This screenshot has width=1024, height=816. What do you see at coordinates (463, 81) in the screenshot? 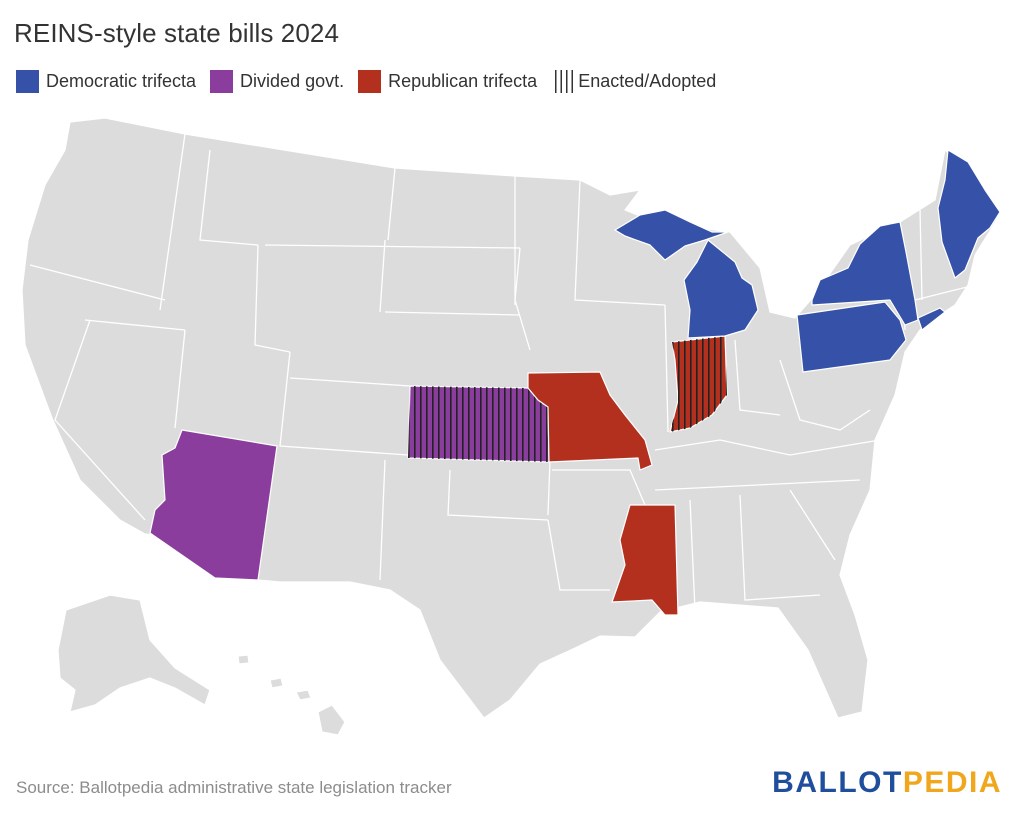
I see `legend-label-republican: Republican trifecta` at bounding box center [463, 81].